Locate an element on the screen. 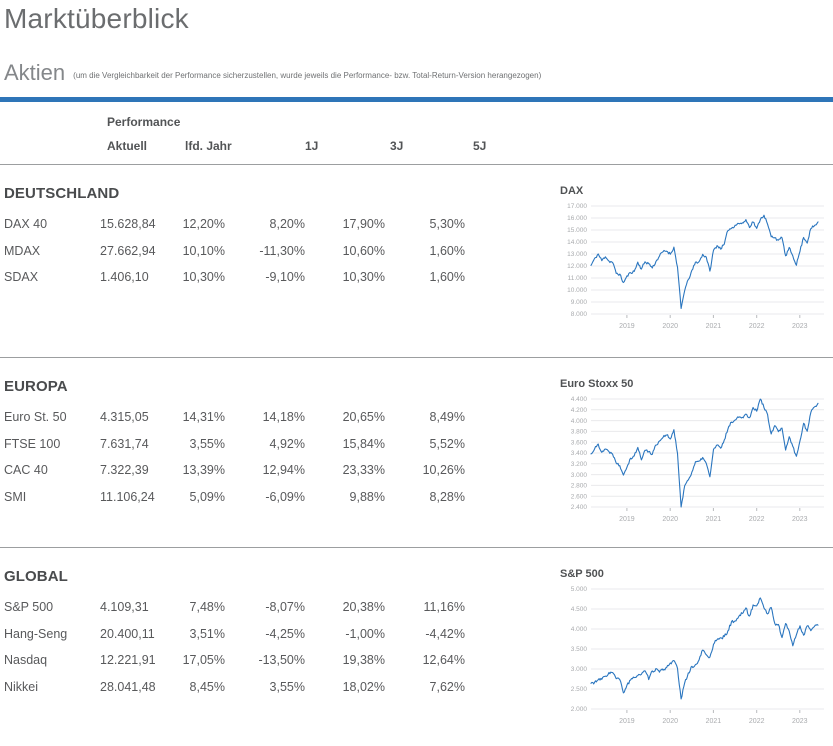 This screenshot has height=746, width=833. index-value: 11.106,24 is located at coordinates (127, 496).